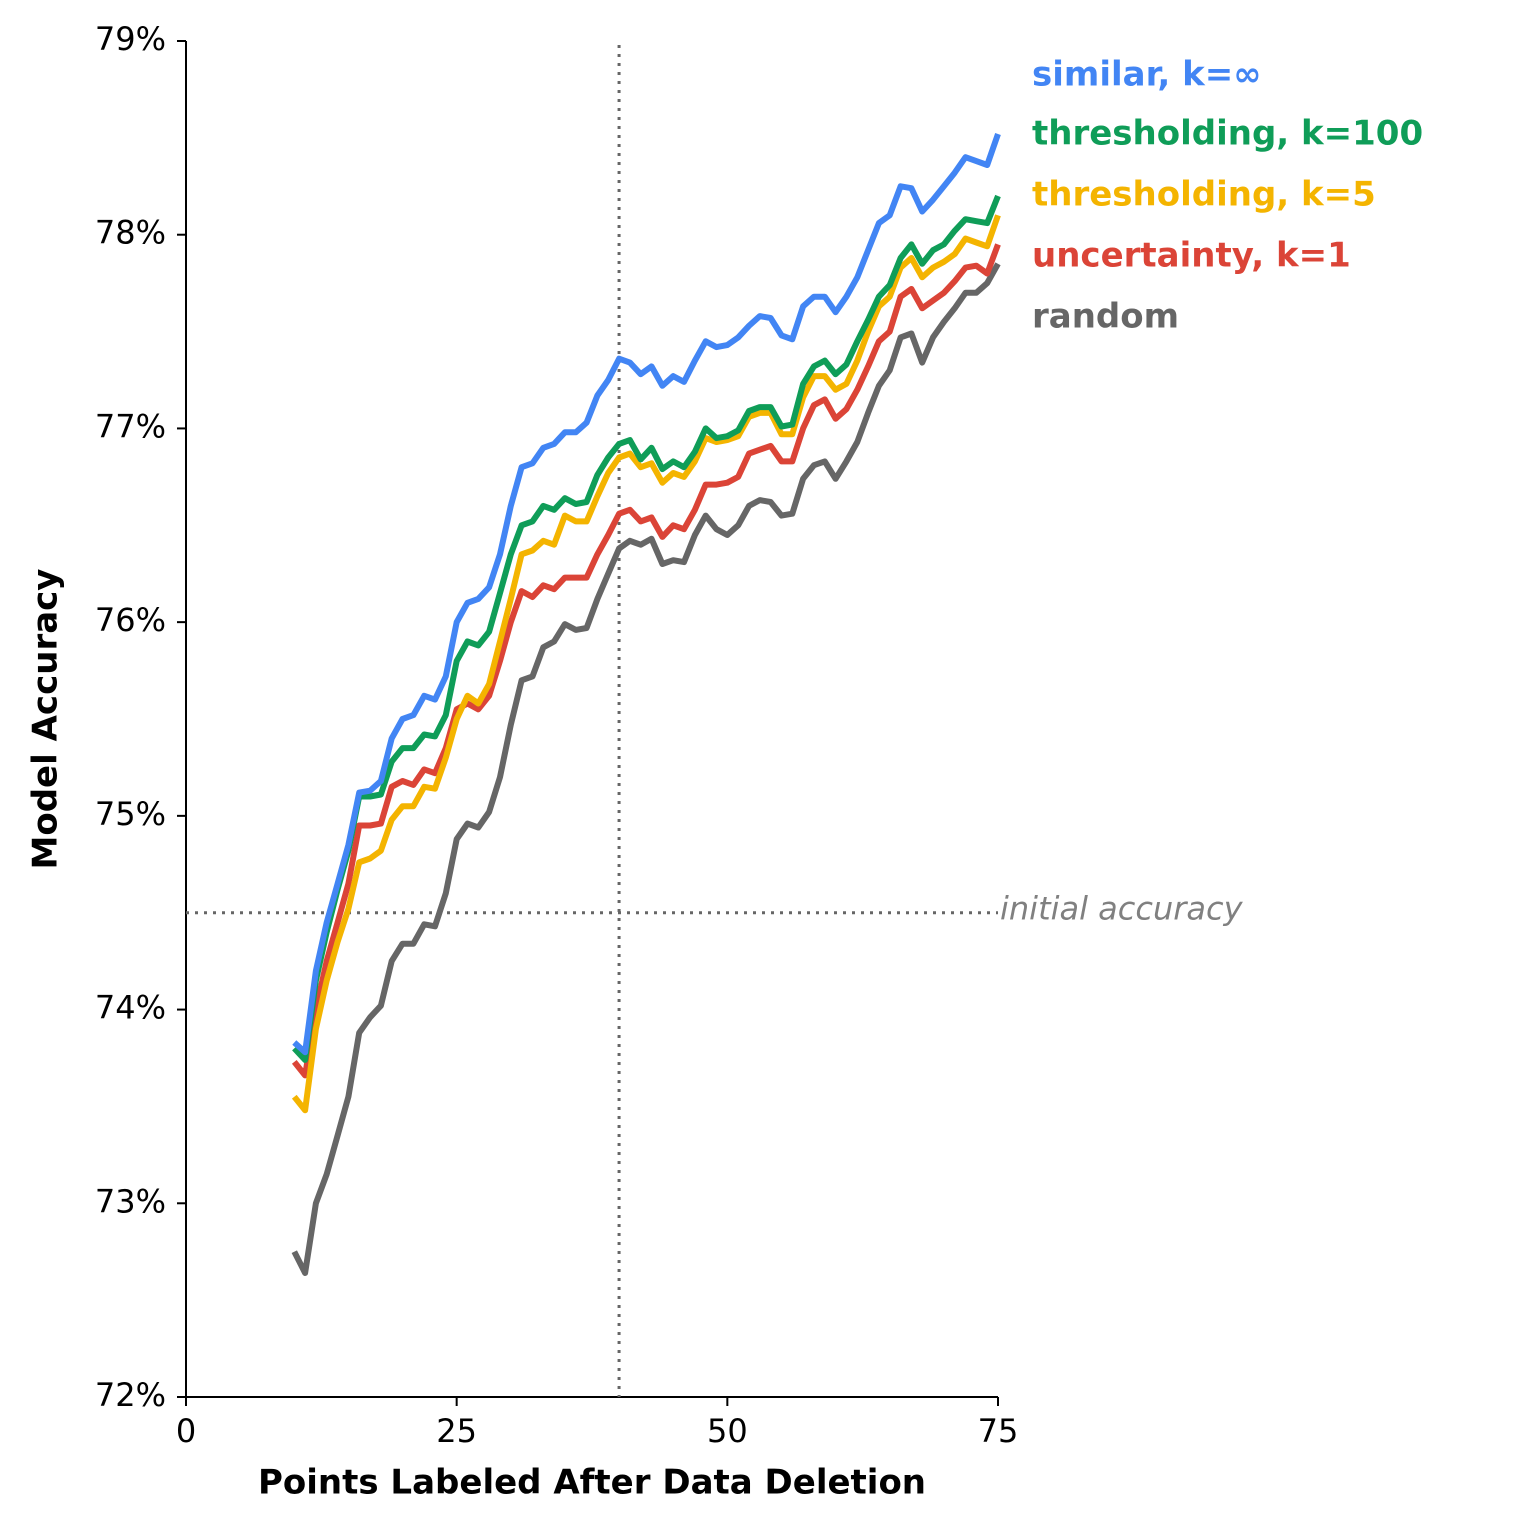  Describe the element at coordinates (592, 1483) in the screenshot. I see `x-axis-label: Points Labeled After Data Deletion` at that location.